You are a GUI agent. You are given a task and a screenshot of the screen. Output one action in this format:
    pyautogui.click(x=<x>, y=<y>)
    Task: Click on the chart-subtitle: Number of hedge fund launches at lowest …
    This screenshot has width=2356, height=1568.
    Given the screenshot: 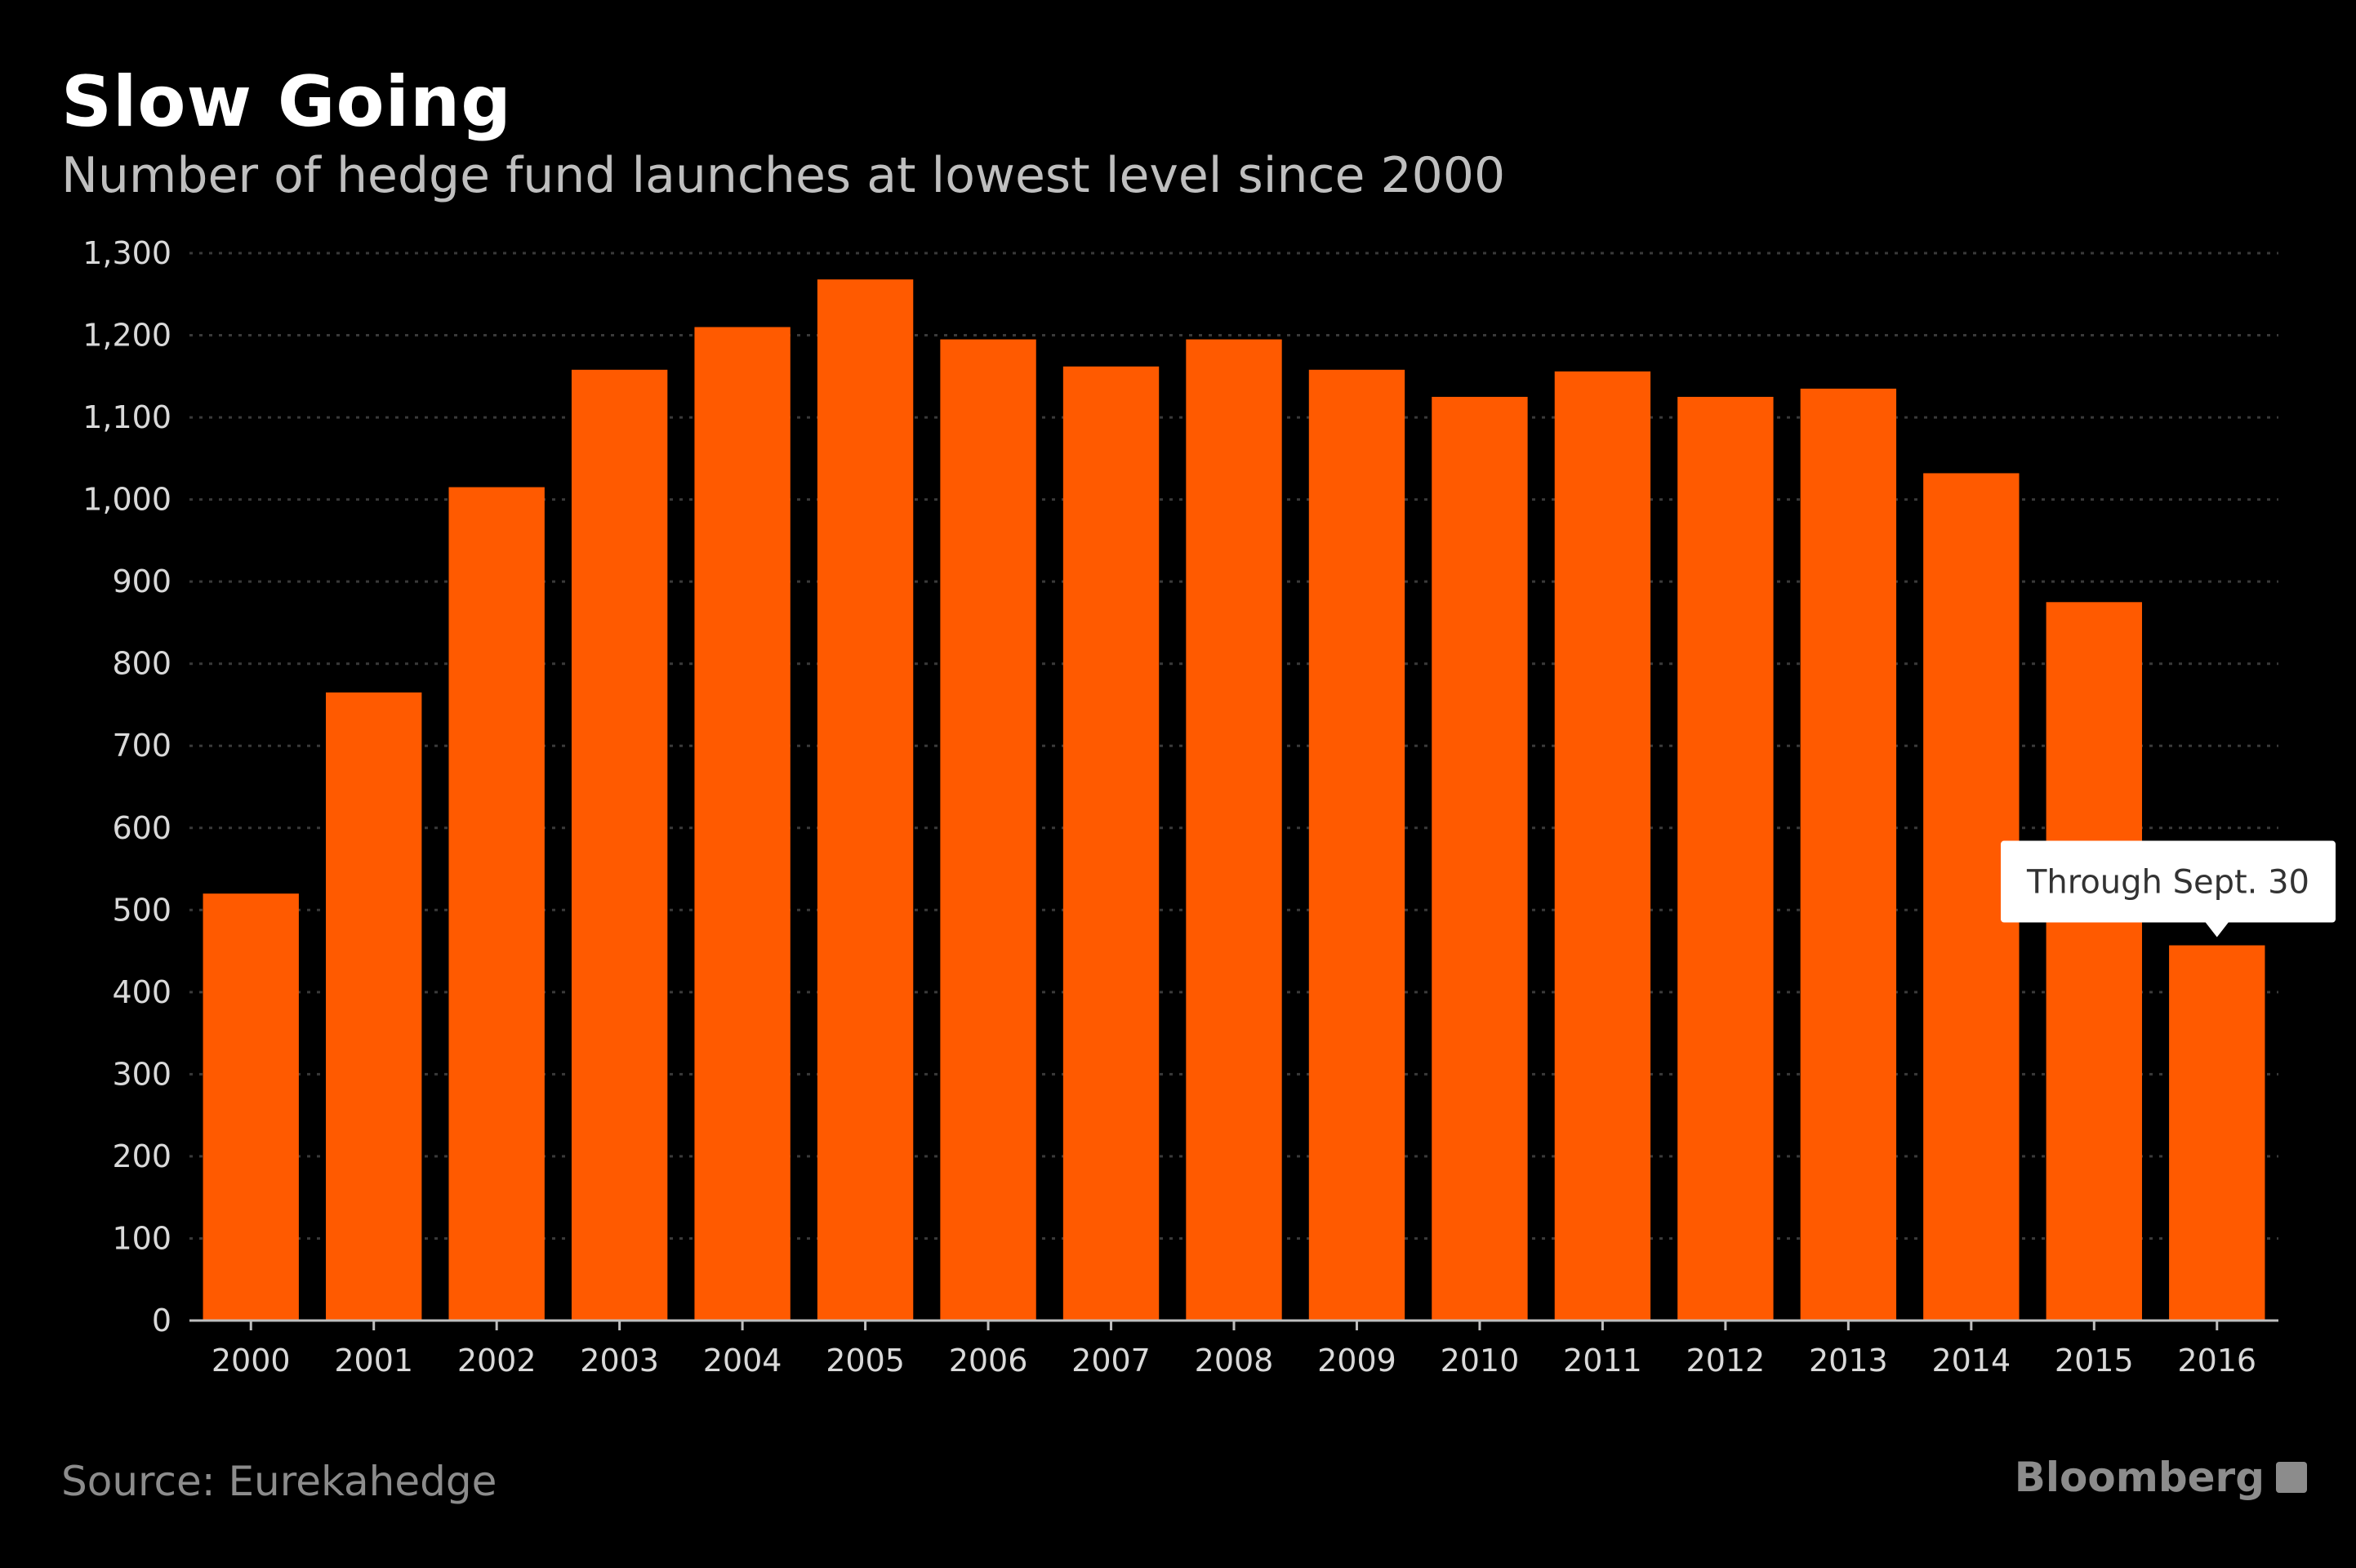 What is the action you would take?
    pyautogui.click(x=783, y=175)
    